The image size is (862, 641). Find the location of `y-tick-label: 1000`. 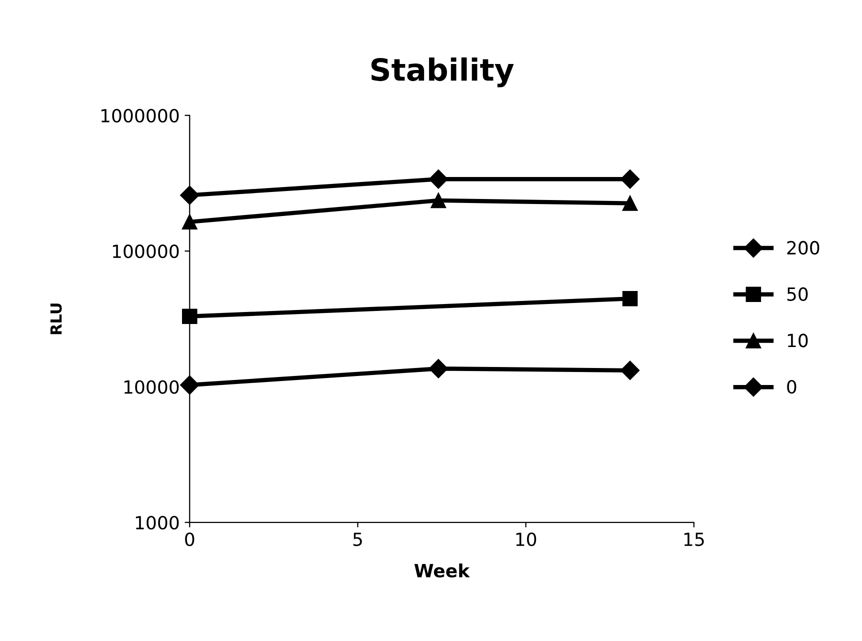

y-tick-label: 1000 is located at coordinates (157, 523).